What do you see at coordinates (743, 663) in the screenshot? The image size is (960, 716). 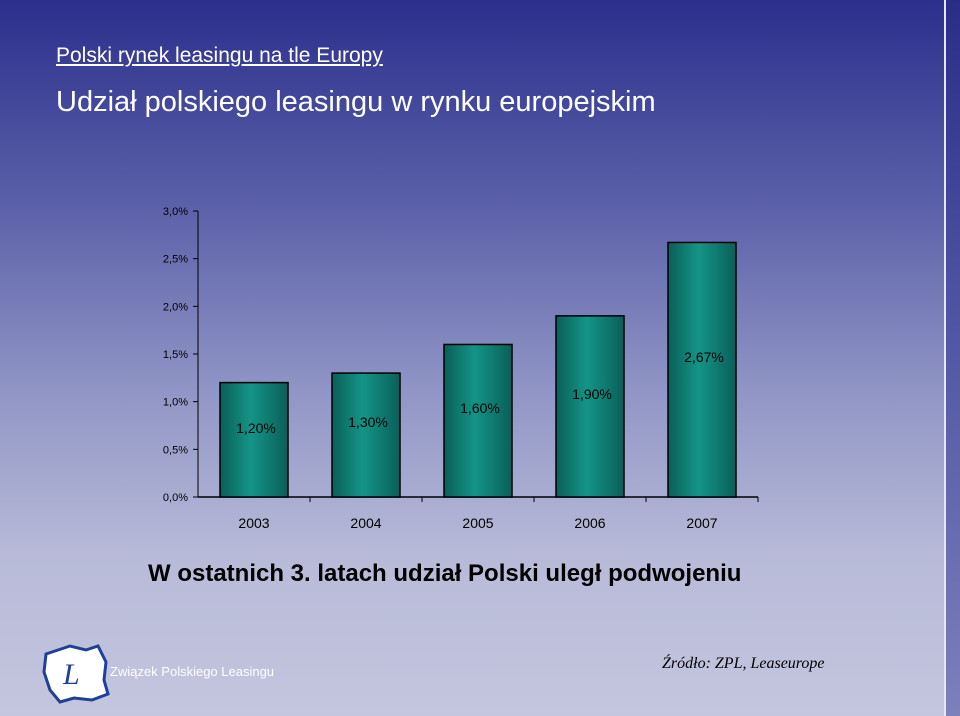 I see `source-note: Źródło: ZPL, Leaseurope` at bounding box center [743, 663].